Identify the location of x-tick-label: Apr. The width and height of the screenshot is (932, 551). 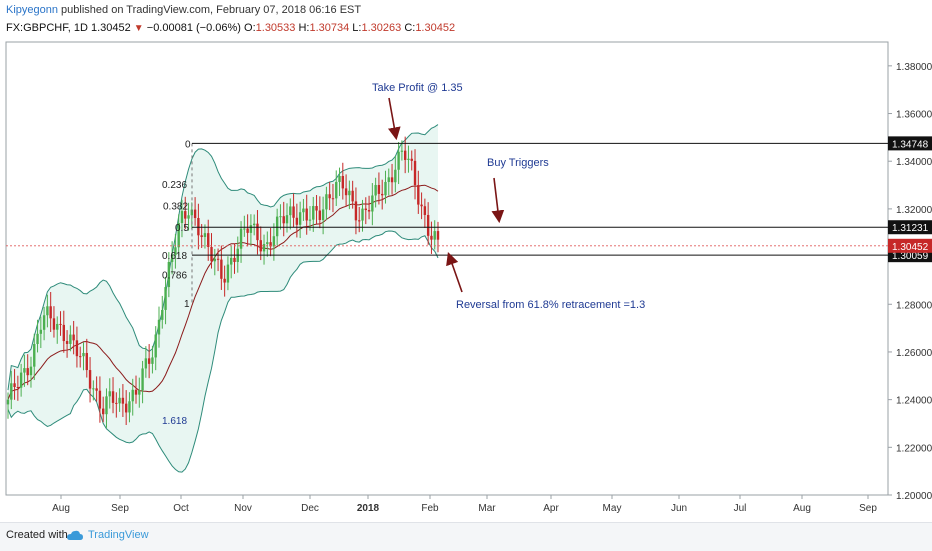
(551, 508).